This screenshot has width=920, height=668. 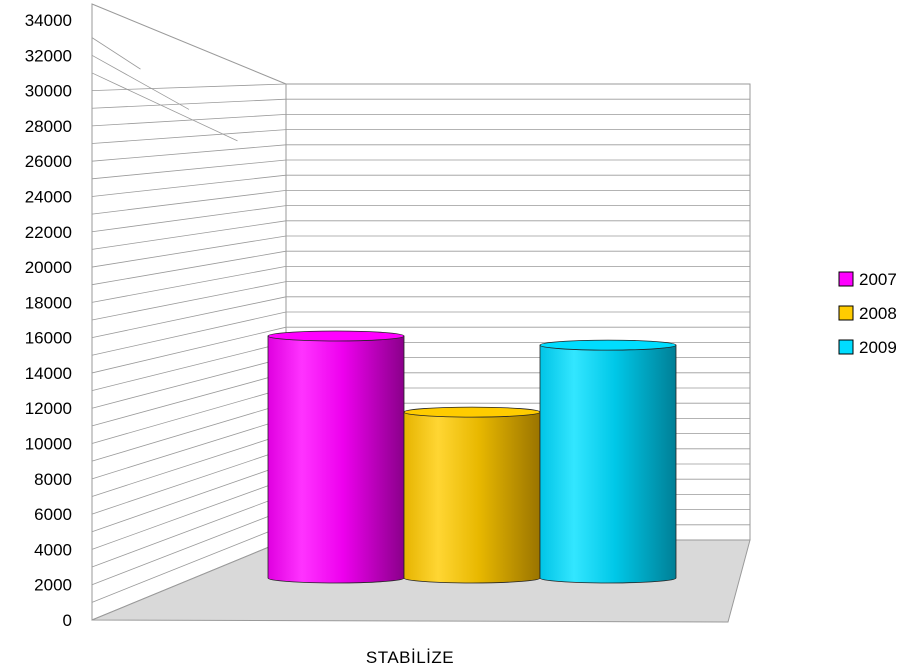 I want to click on legend-item: 2009, so click(x=867, y=347).